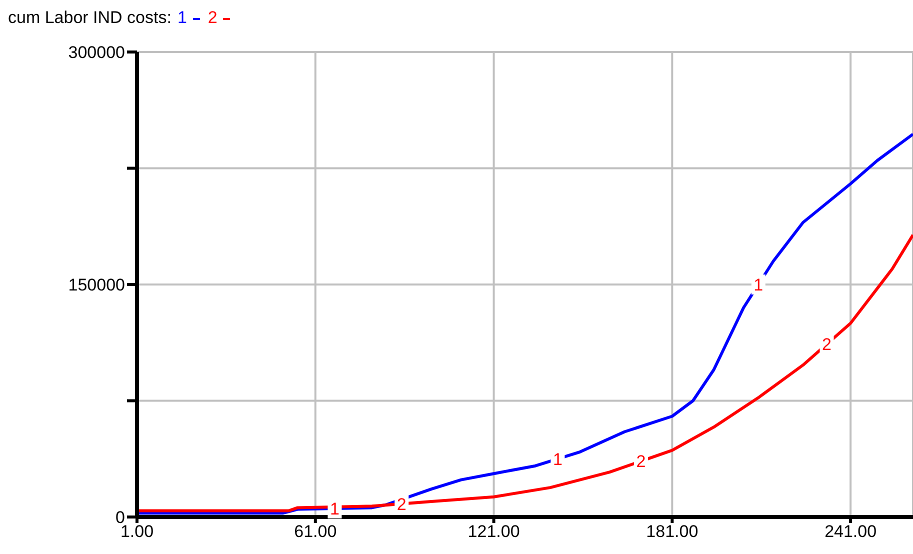 The width and height of the screenshot is (913, 554). What do you see at coordinates (182, 17) in the screenshot?
I see `legend-label: 1` at bounding box center [182, 17].